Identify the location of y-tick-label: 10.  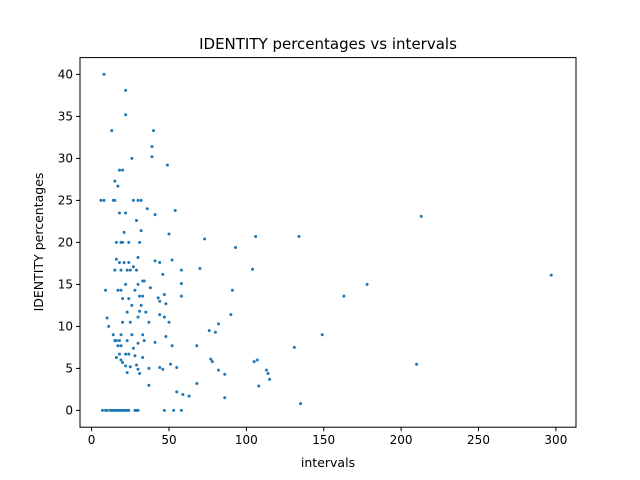
(65, 326).